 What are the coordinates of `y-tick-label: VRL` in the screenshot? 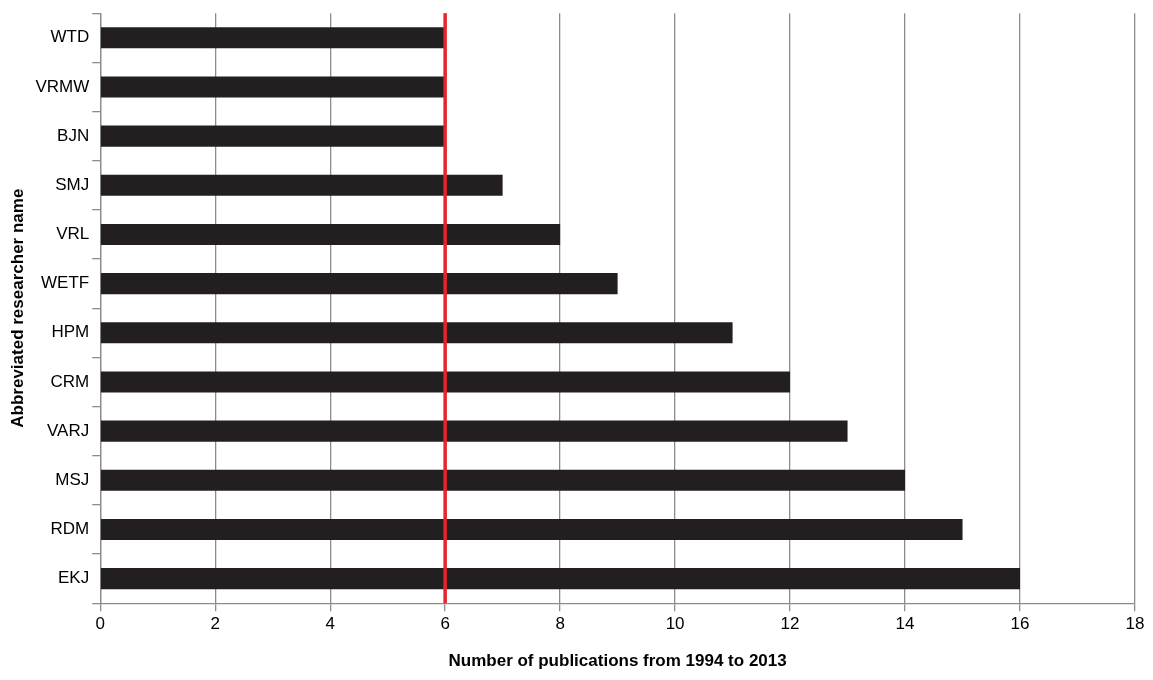 It's located at (73, 234).